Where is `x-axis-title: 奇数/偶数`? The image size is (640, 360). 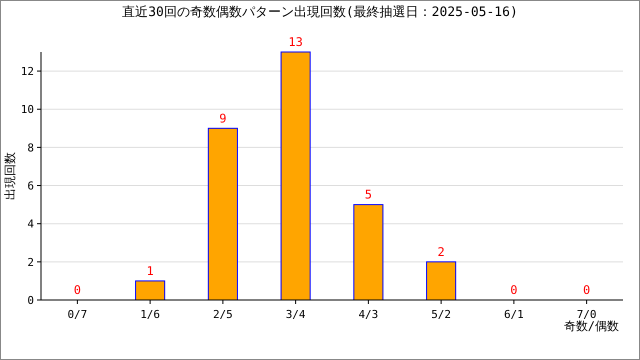
x-axis-title: 奇数/偶数 is located at coordinates (591, 326).